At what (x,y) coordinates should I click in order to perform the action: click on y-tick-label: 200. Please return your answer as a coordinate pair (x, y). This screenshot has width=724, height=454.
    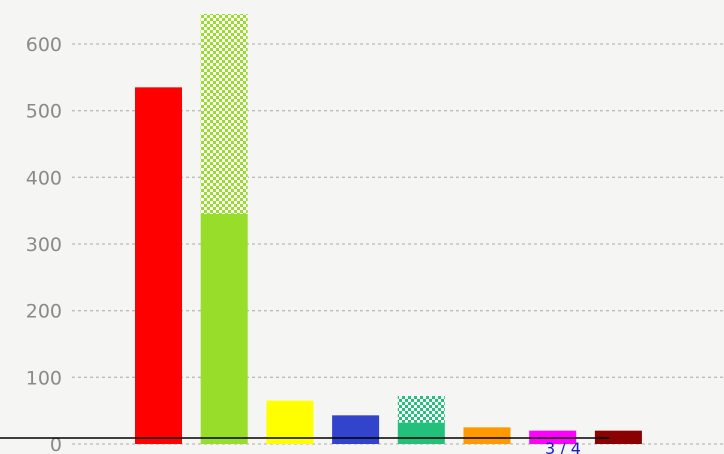
    Looking at the image, I should click on (44, 312).